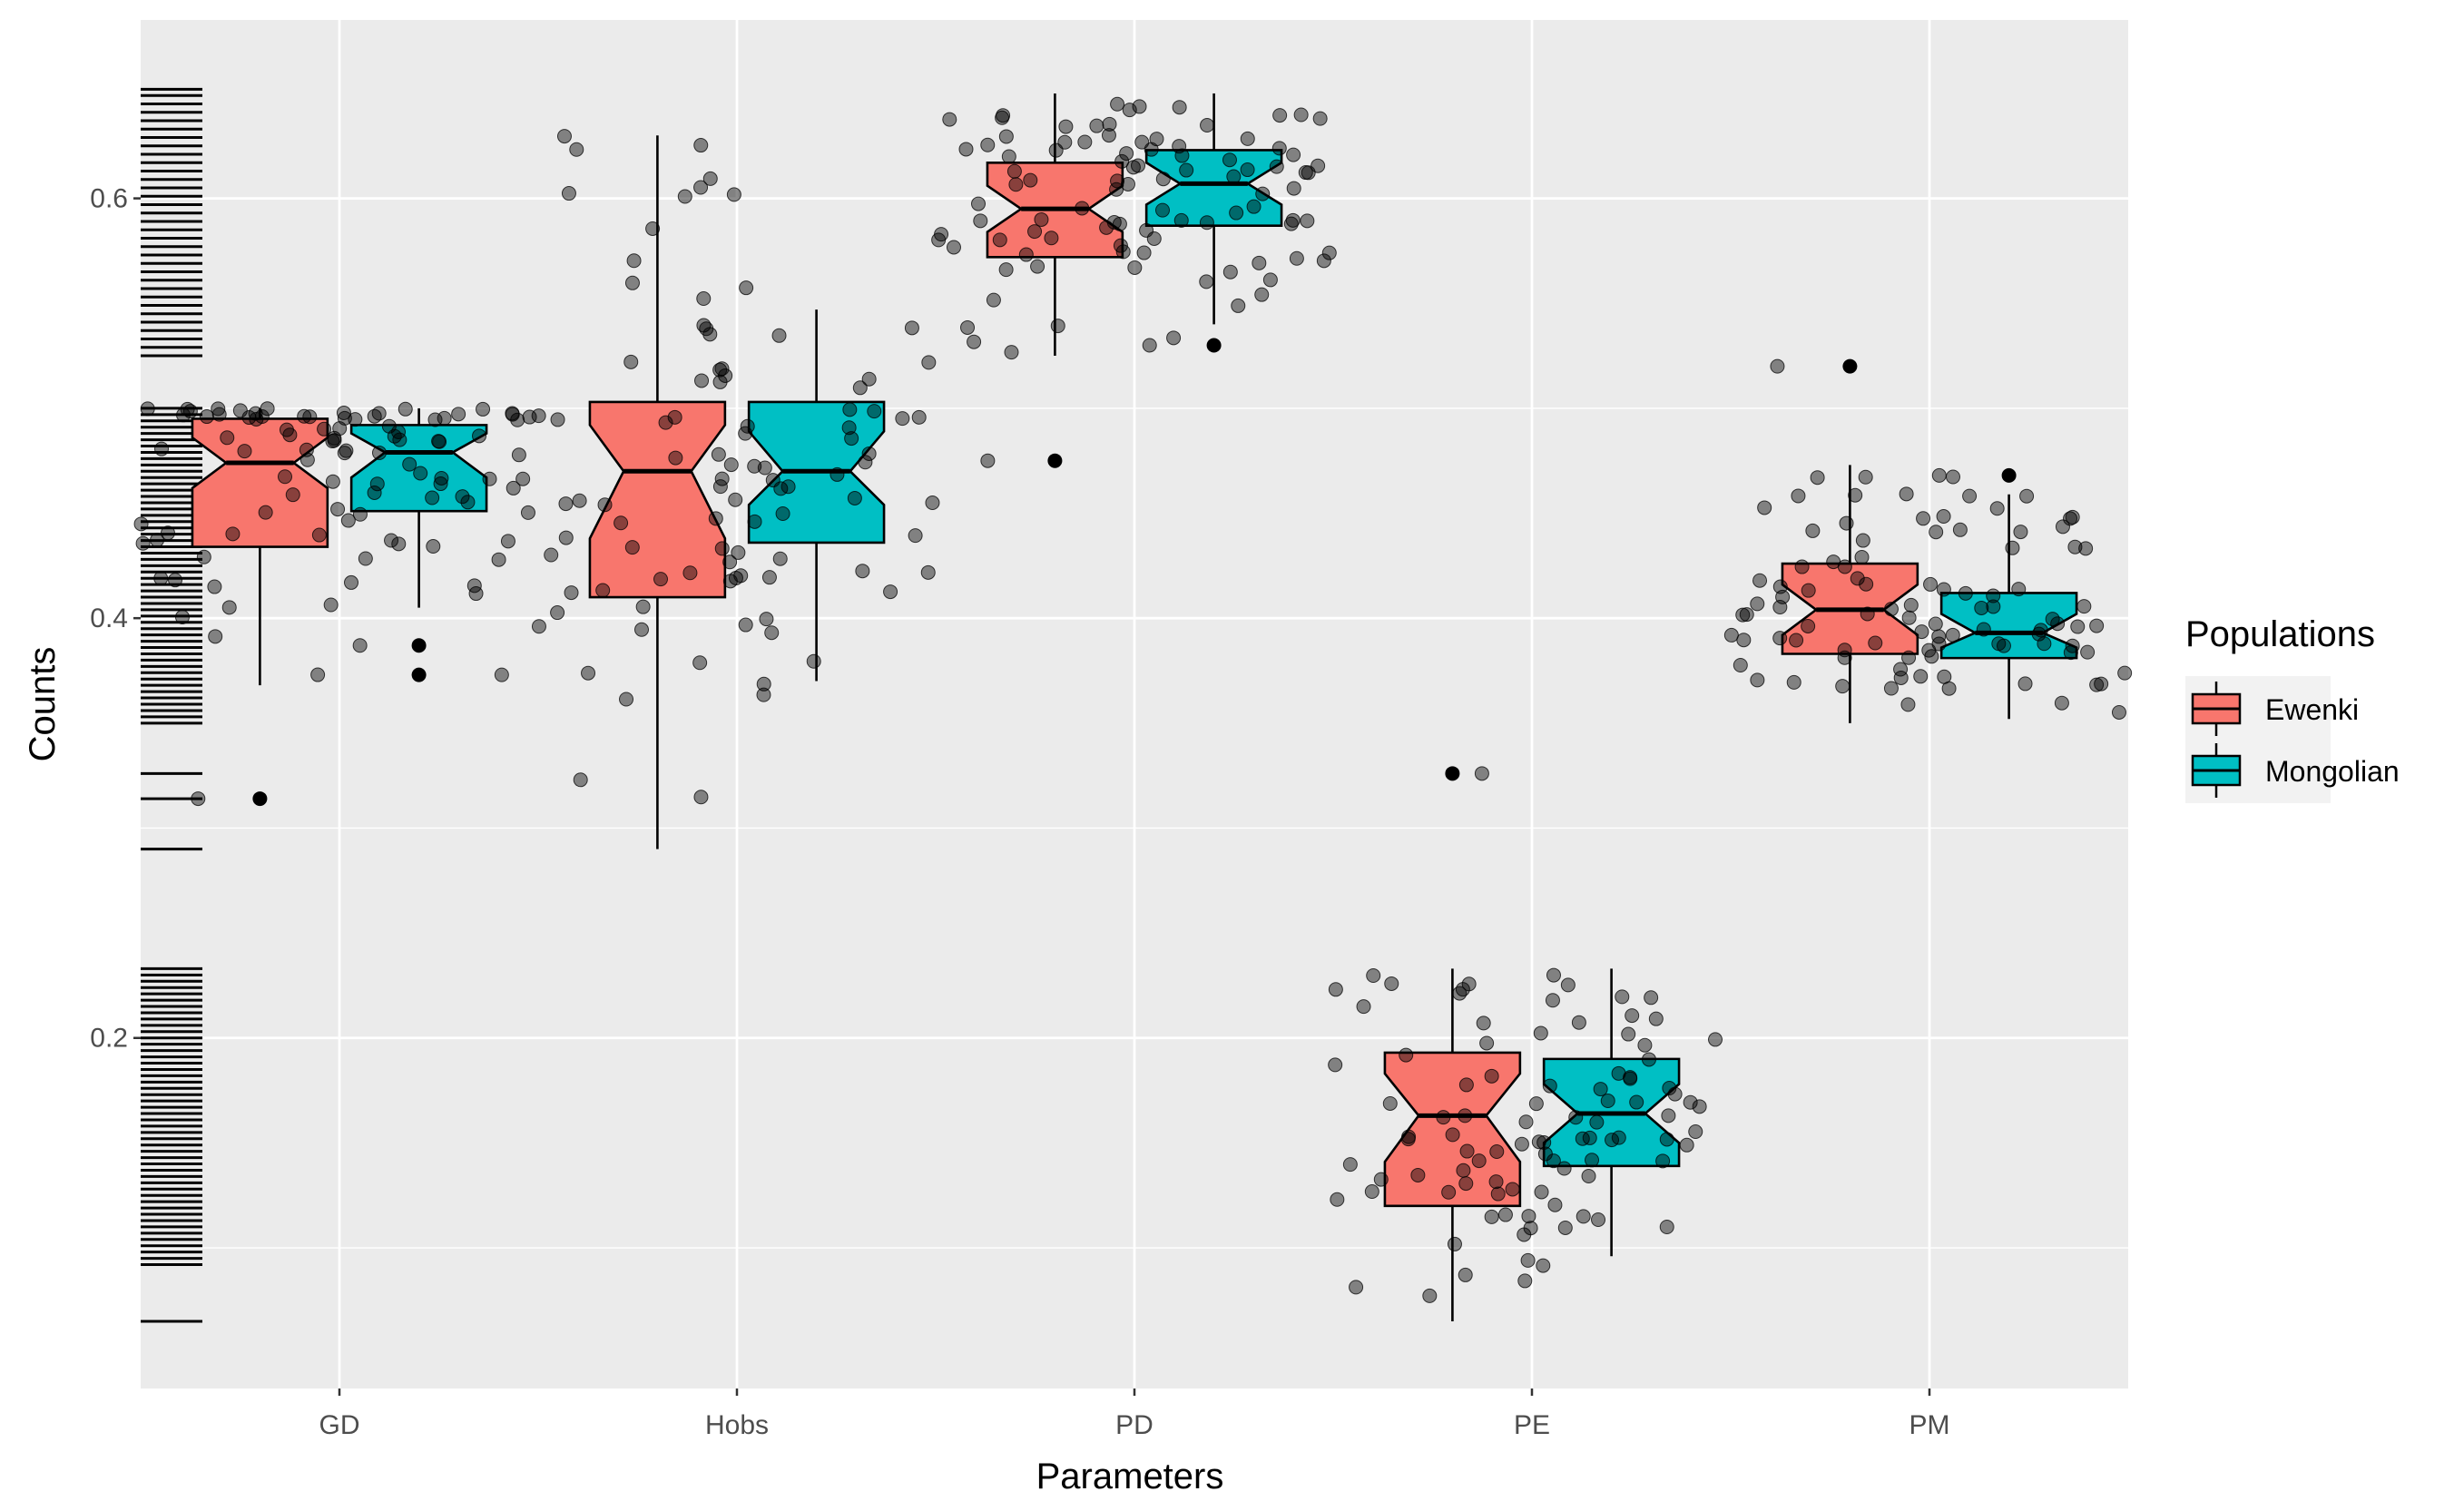 The height and width of the screenshot is (1511, 2464). What do you see at coordinates (116, 619) in the screenshot?
I see `y-axis: 0.2 0.4 0.6` at bounding box center [116, 619].